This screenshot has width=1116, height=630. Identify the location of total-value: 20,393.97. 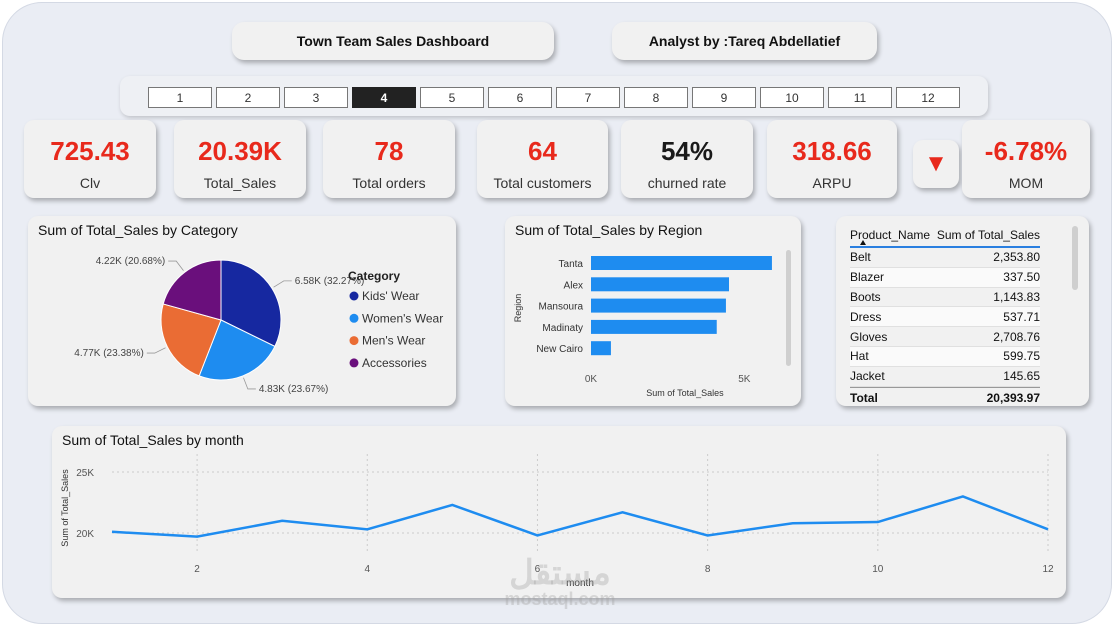
(1013, 397).